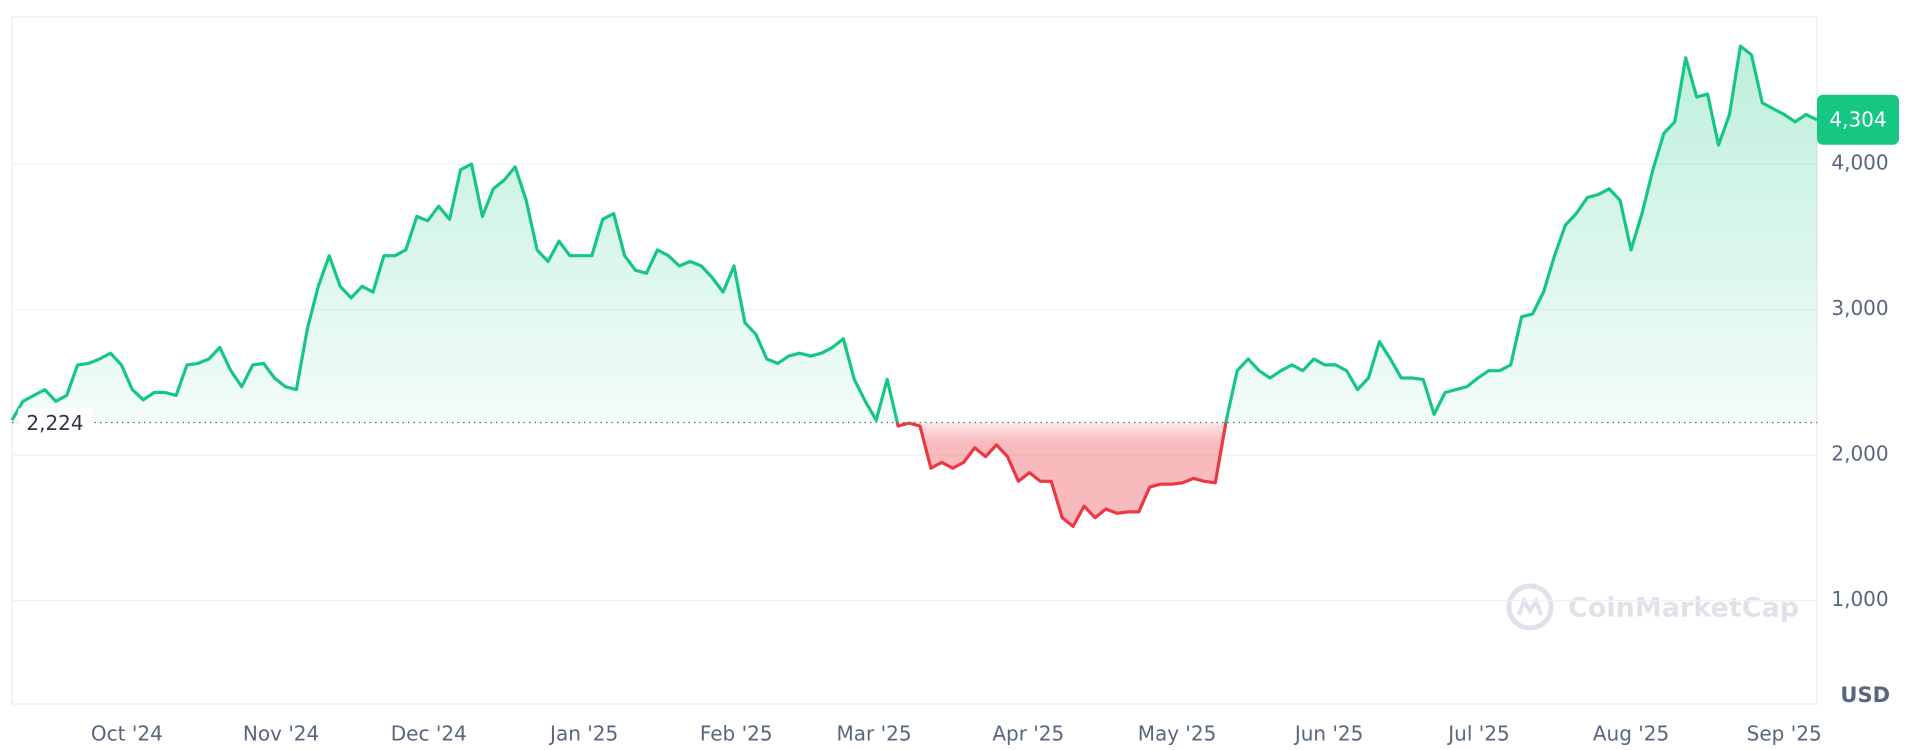  I want to click on x-tick-label: Mar '25, so click(874, 734).